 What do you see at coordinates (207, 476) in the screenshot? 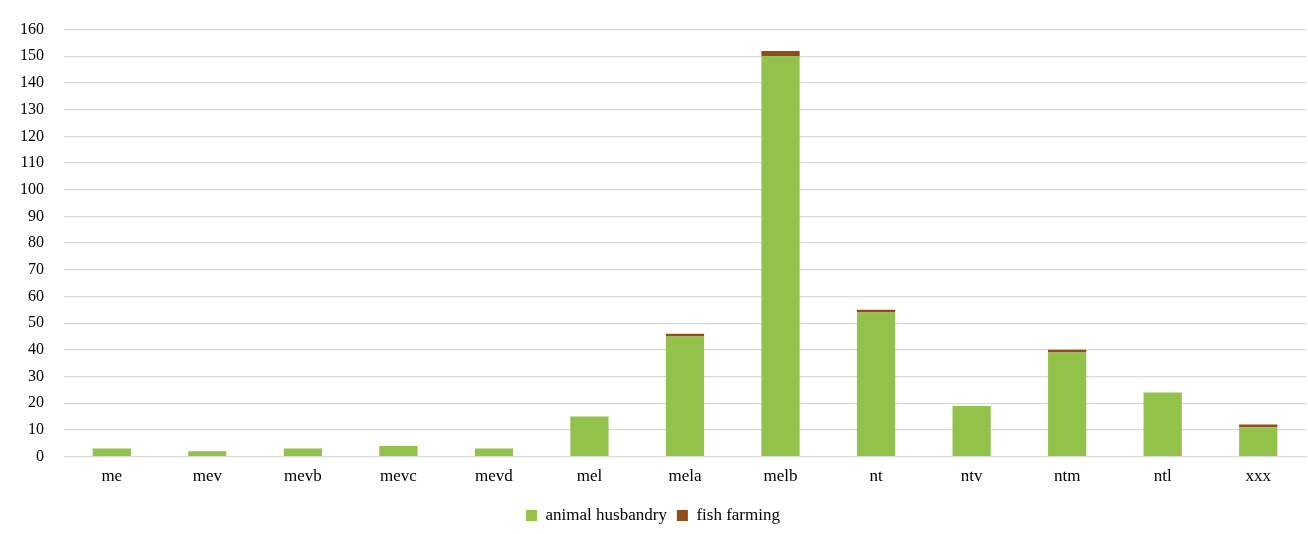
I see `x-tick-label: mev` at bounding box center [207, 476].